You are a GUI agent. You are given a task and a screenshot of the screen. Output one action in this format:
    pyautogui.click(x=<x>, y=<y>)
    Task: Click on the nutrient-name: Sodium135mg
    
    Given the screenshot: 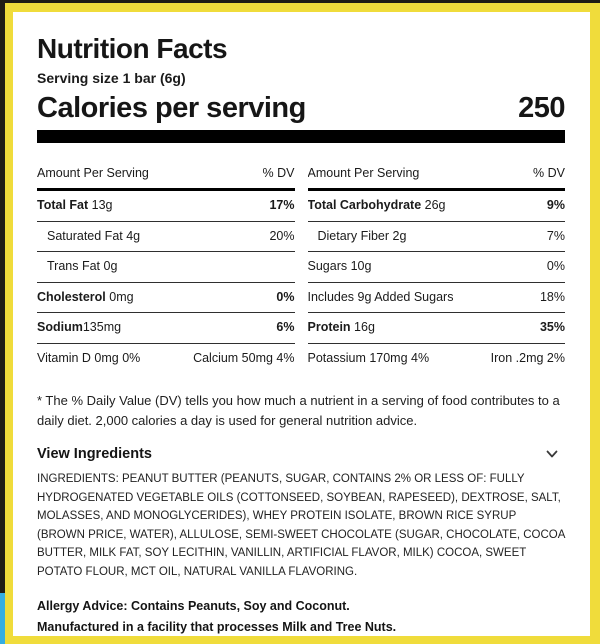 What is the action you would take?
    pyautogui.click(x=79, y=327)
    